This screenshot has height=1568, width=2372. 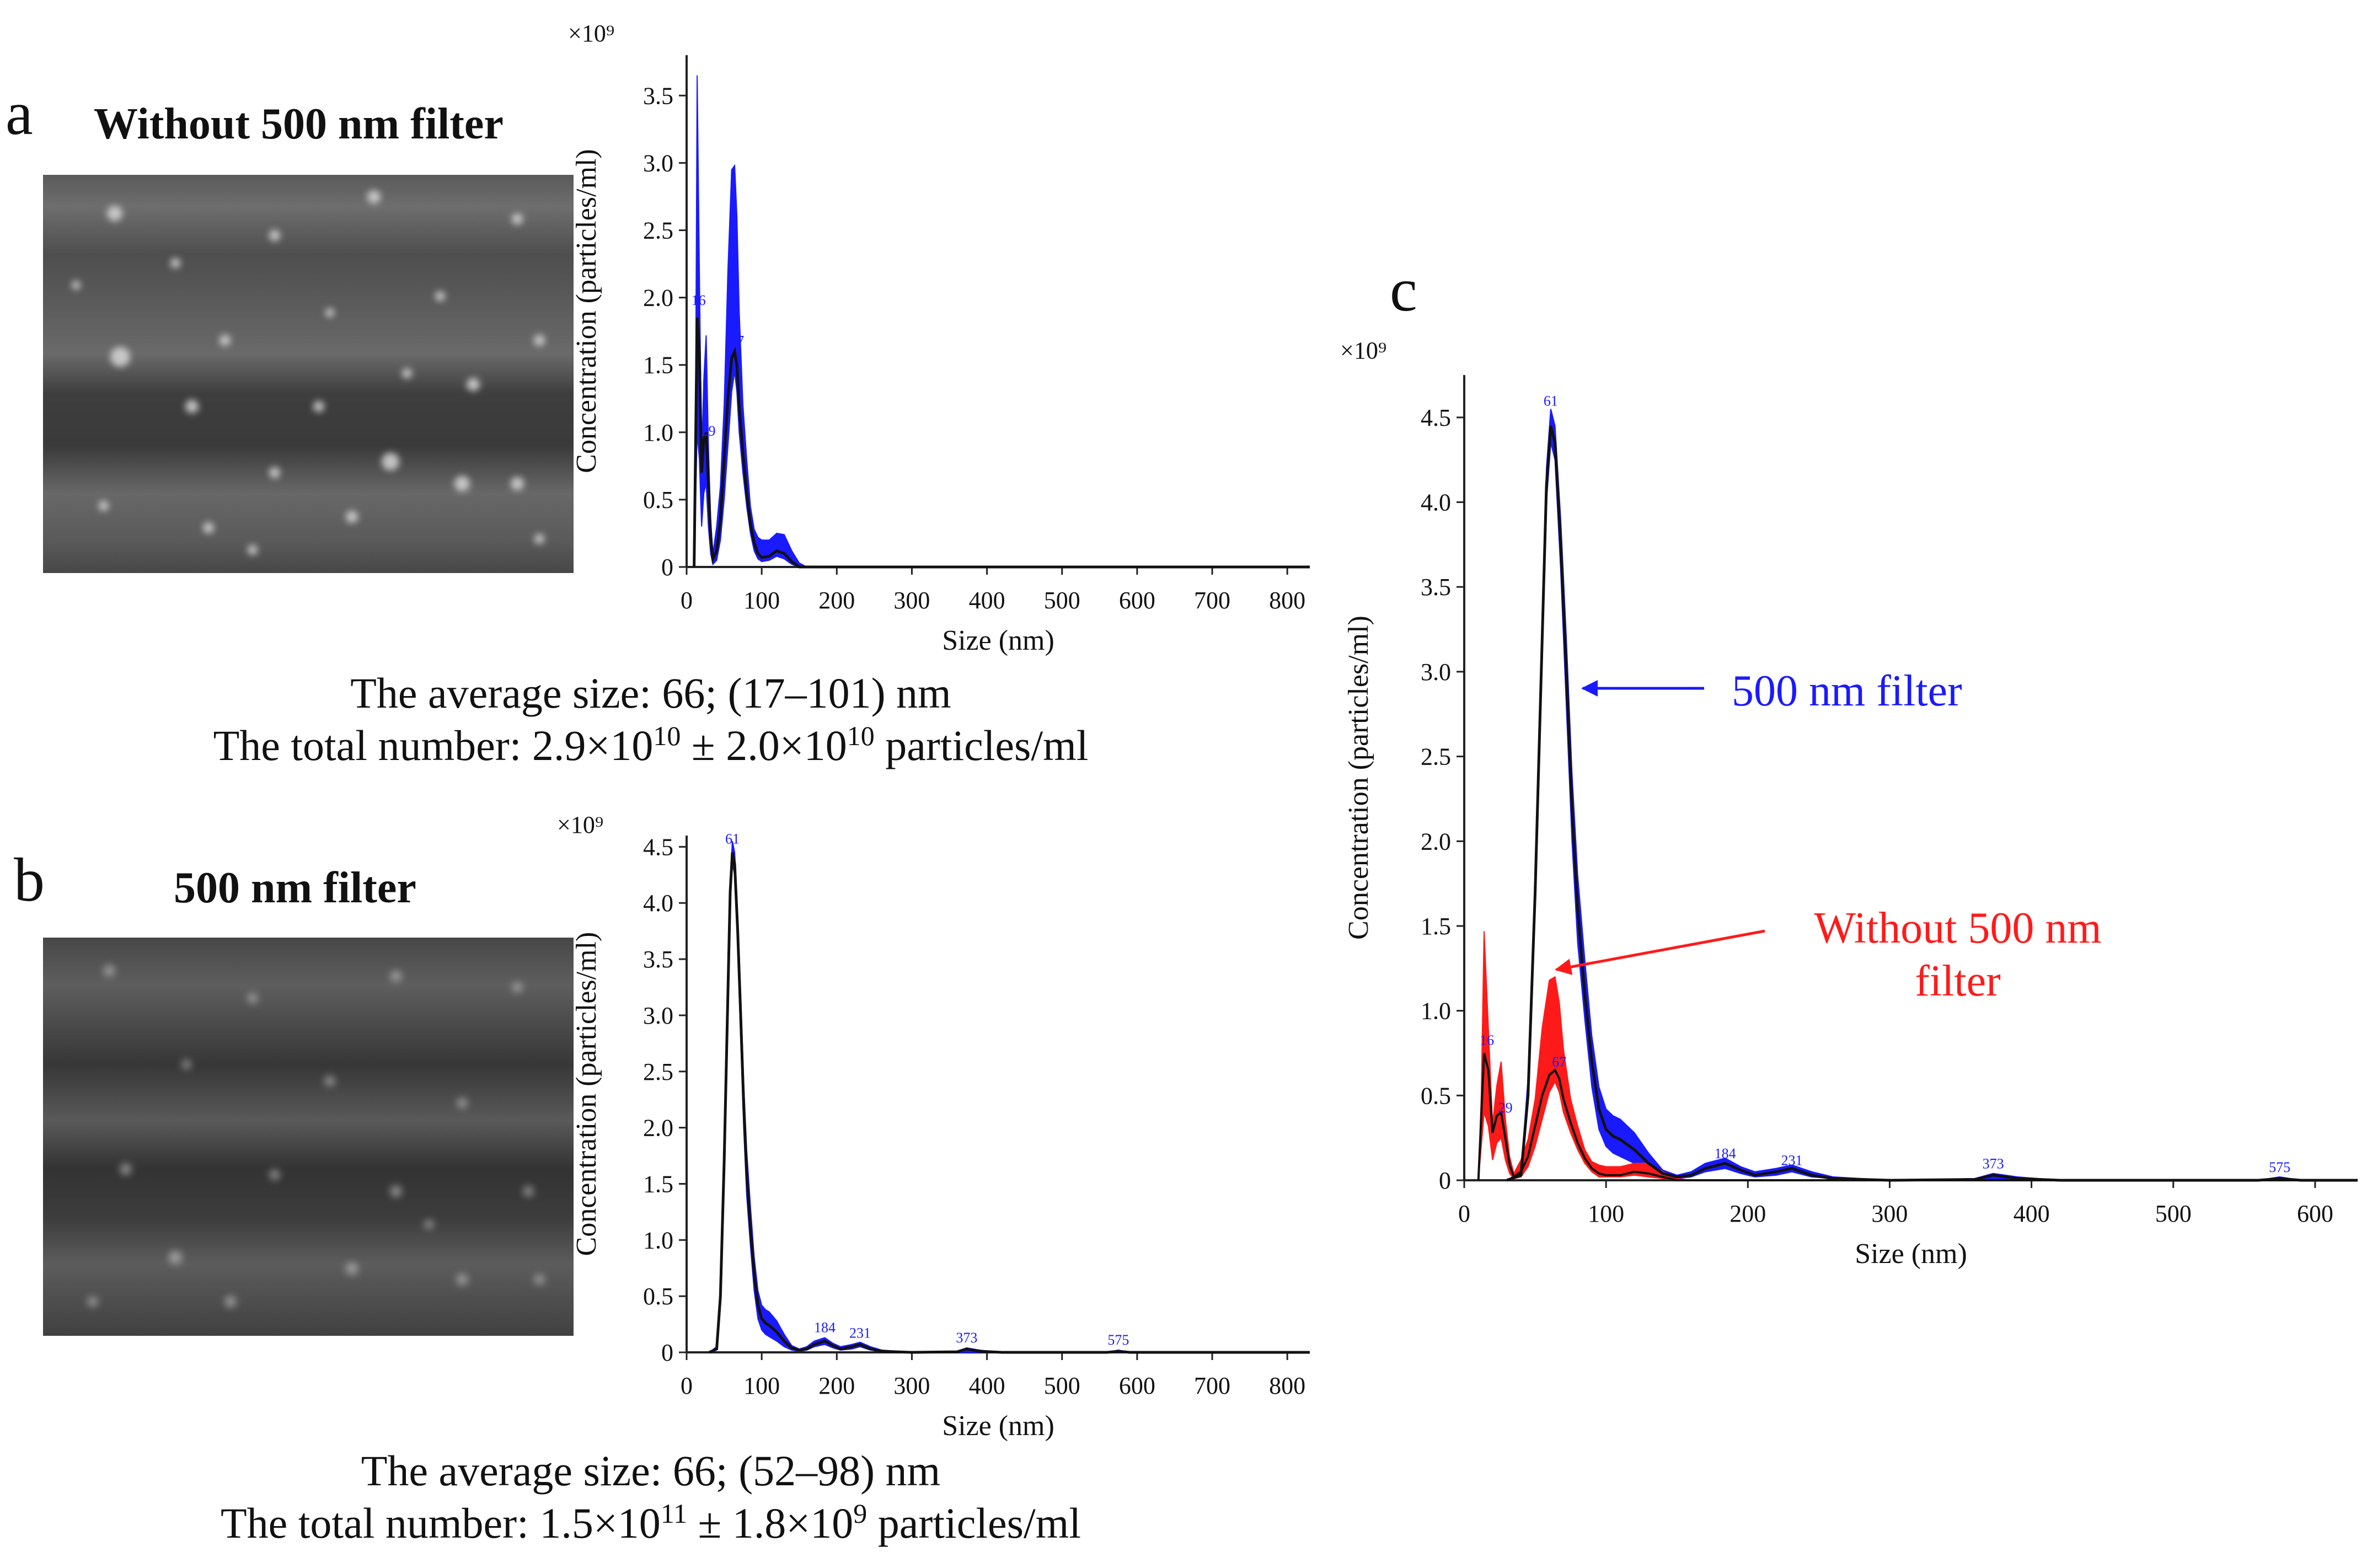 What do you see at coordinates (1287, 1385) in the screenshot?
I see `chart-b-xtick-label: 800` at bounding box center [1287, 1385].